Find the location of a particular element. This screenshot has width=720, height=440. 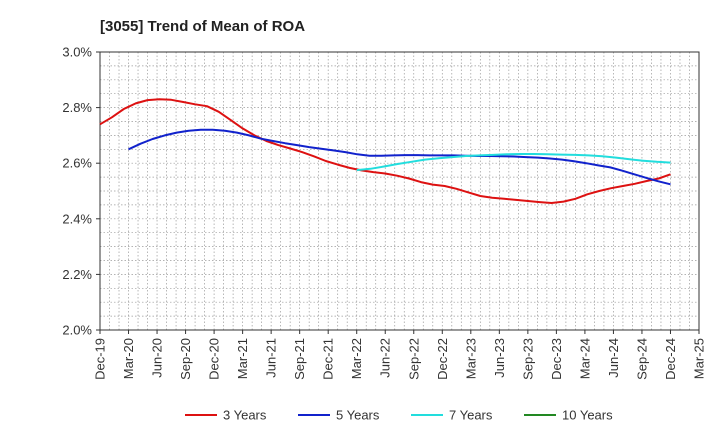

chart-title: [3055] Trend of Mean of ROA is located at coordinates (202, 26).